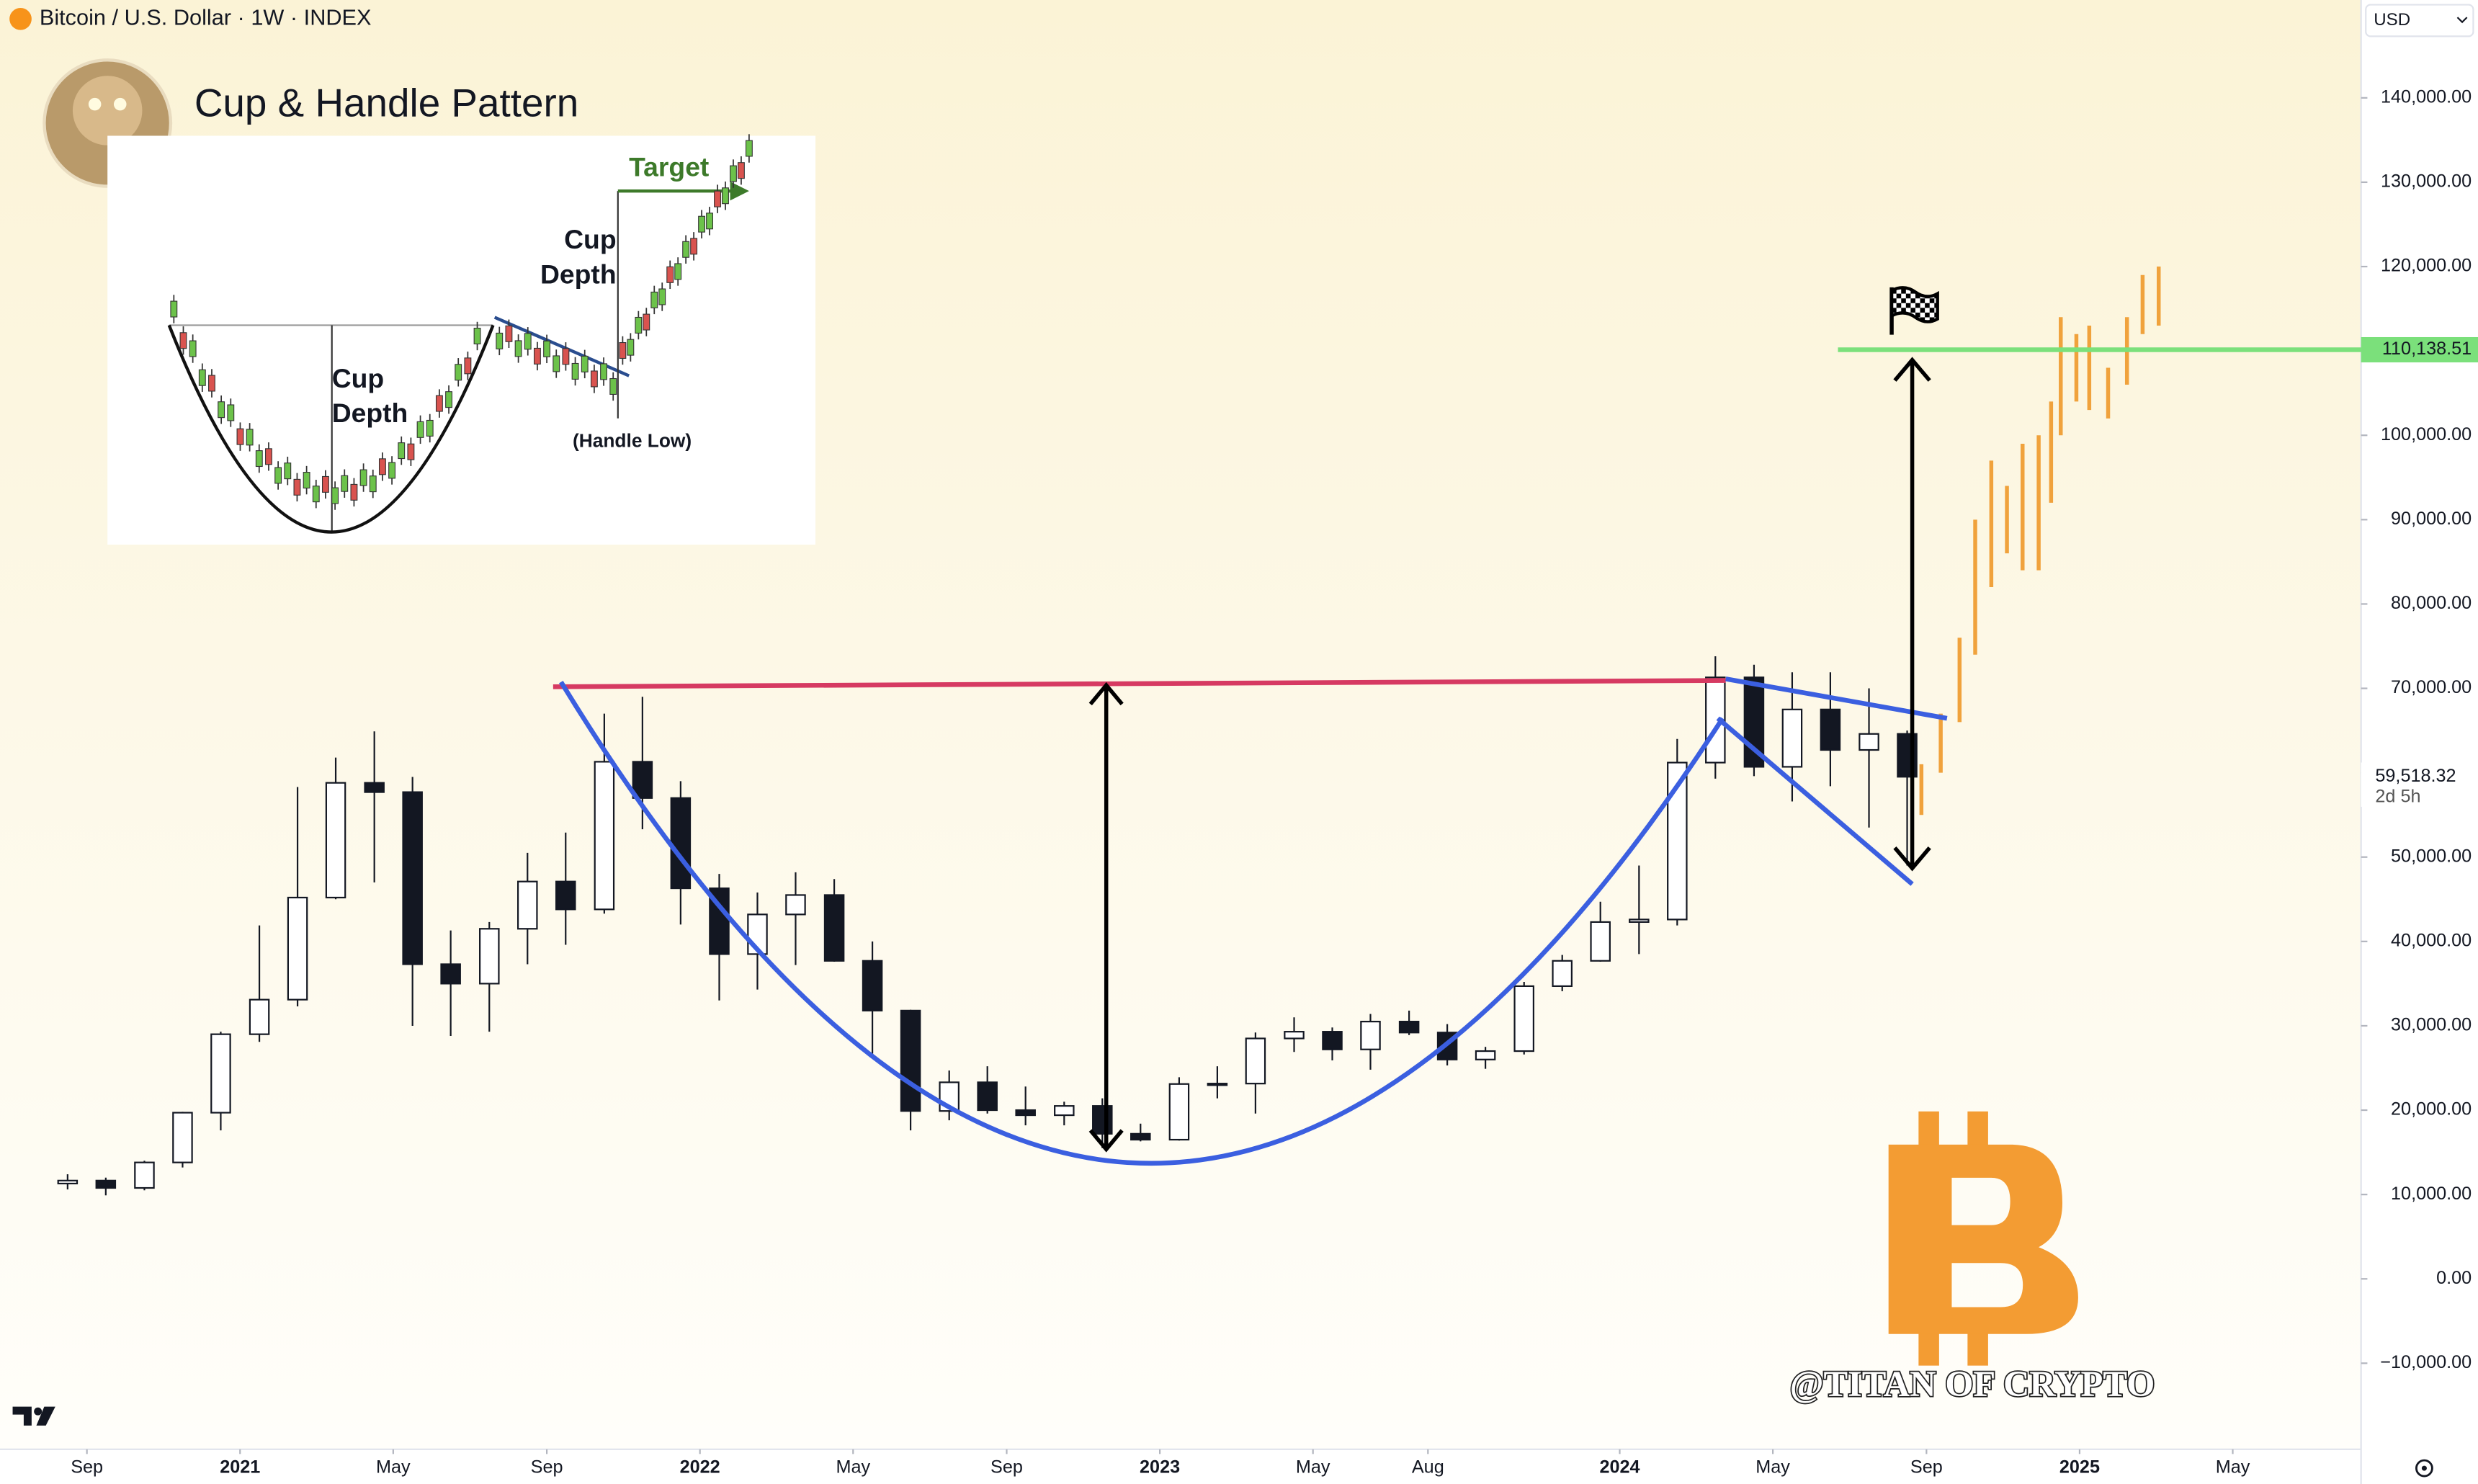 This screenshot has height=1484, width=2478. Describe the element at coordinates (1815, 801) in the screenshot. I see `handle-lower-line` at that location.